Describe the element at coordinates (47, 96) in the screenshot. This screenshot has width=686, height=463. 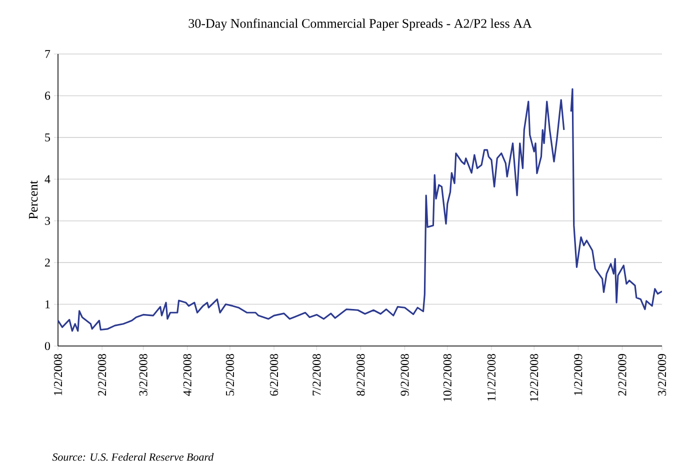
I see `y-tick-label: 6` at that location.